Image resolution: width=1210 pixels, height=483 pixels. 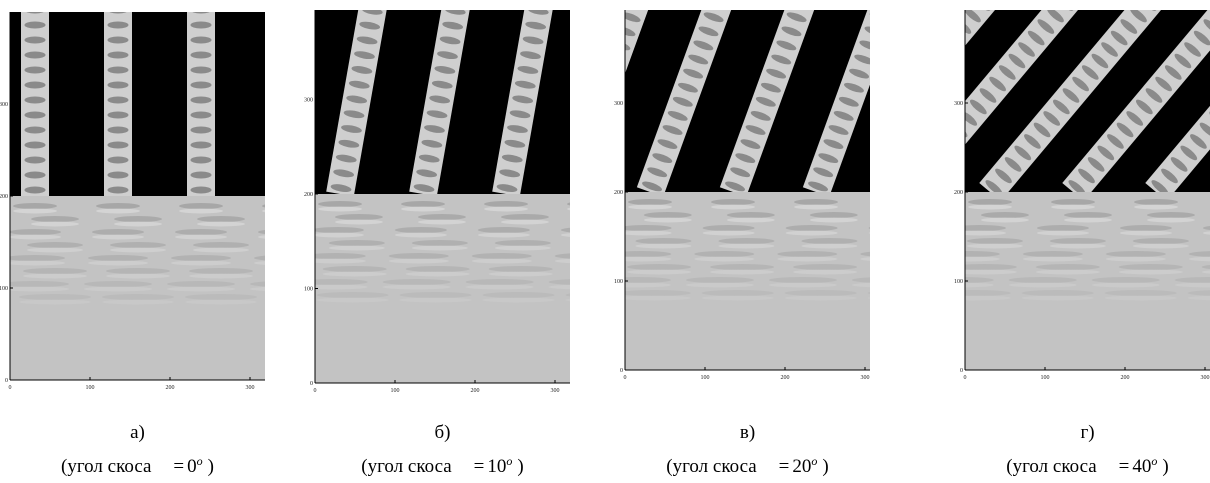 I want to click on angle: 10, so click(x=496, y=466).